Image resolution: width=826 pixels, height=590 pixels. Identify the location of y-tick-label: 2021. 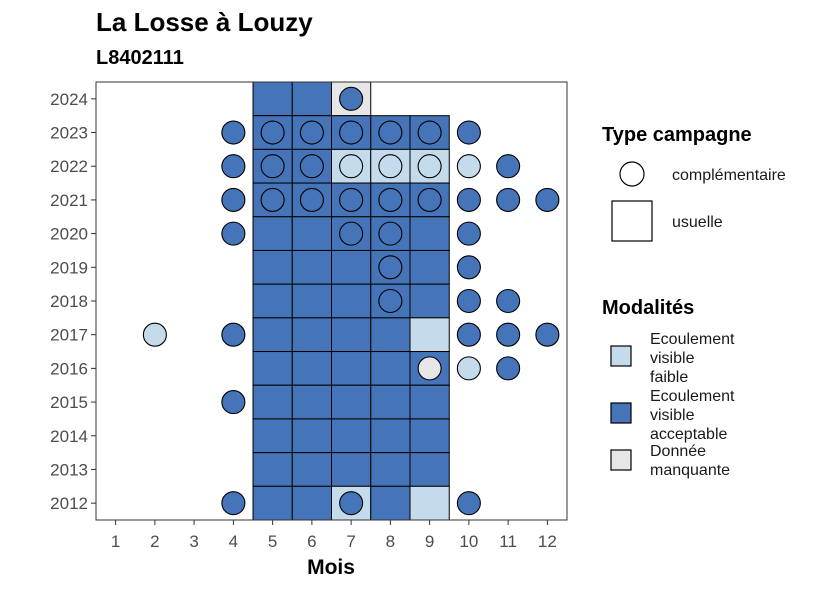
(69, 200).